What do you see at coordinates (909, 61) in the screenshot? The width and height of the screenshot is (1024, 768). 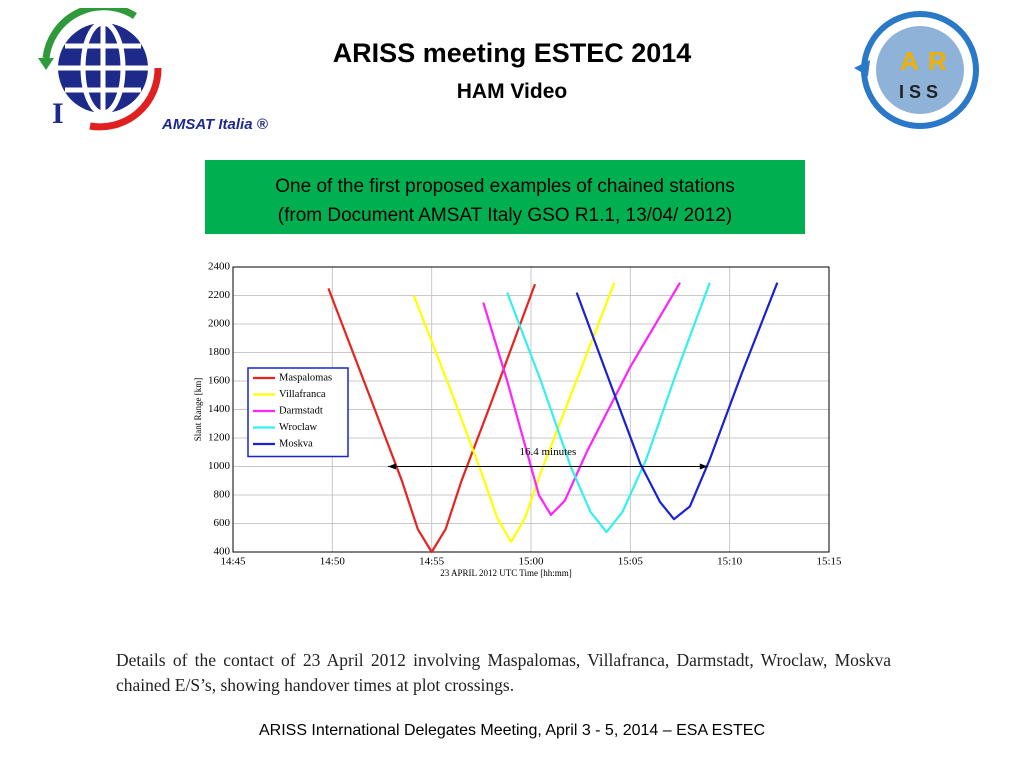 I see `logo-letter: A` at bounding box center [909, 61].